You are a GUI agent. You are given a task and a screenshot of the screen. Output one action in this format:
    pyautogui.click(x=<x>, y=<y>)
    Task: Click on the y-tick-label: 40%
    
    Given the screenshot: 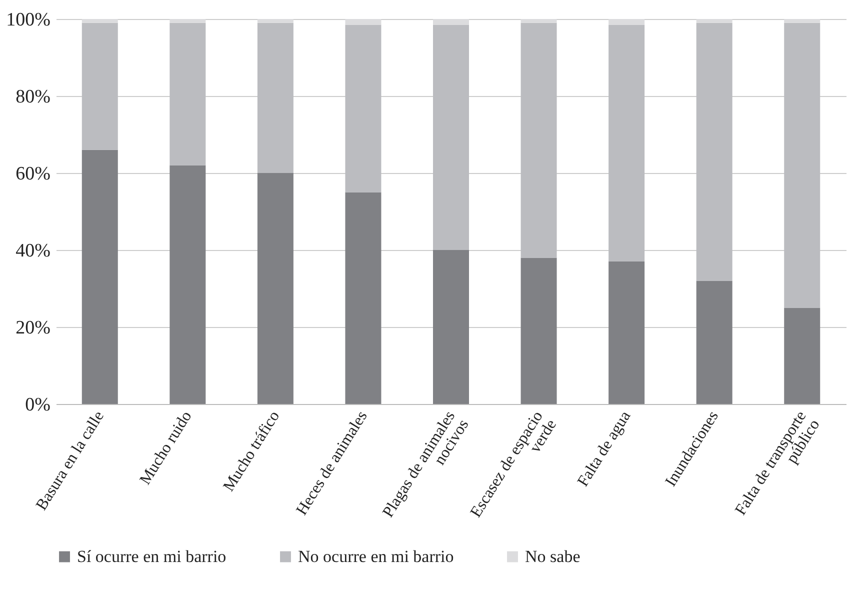 What is the action you would take?
    pyautogui.click(x=33, y=251)
    